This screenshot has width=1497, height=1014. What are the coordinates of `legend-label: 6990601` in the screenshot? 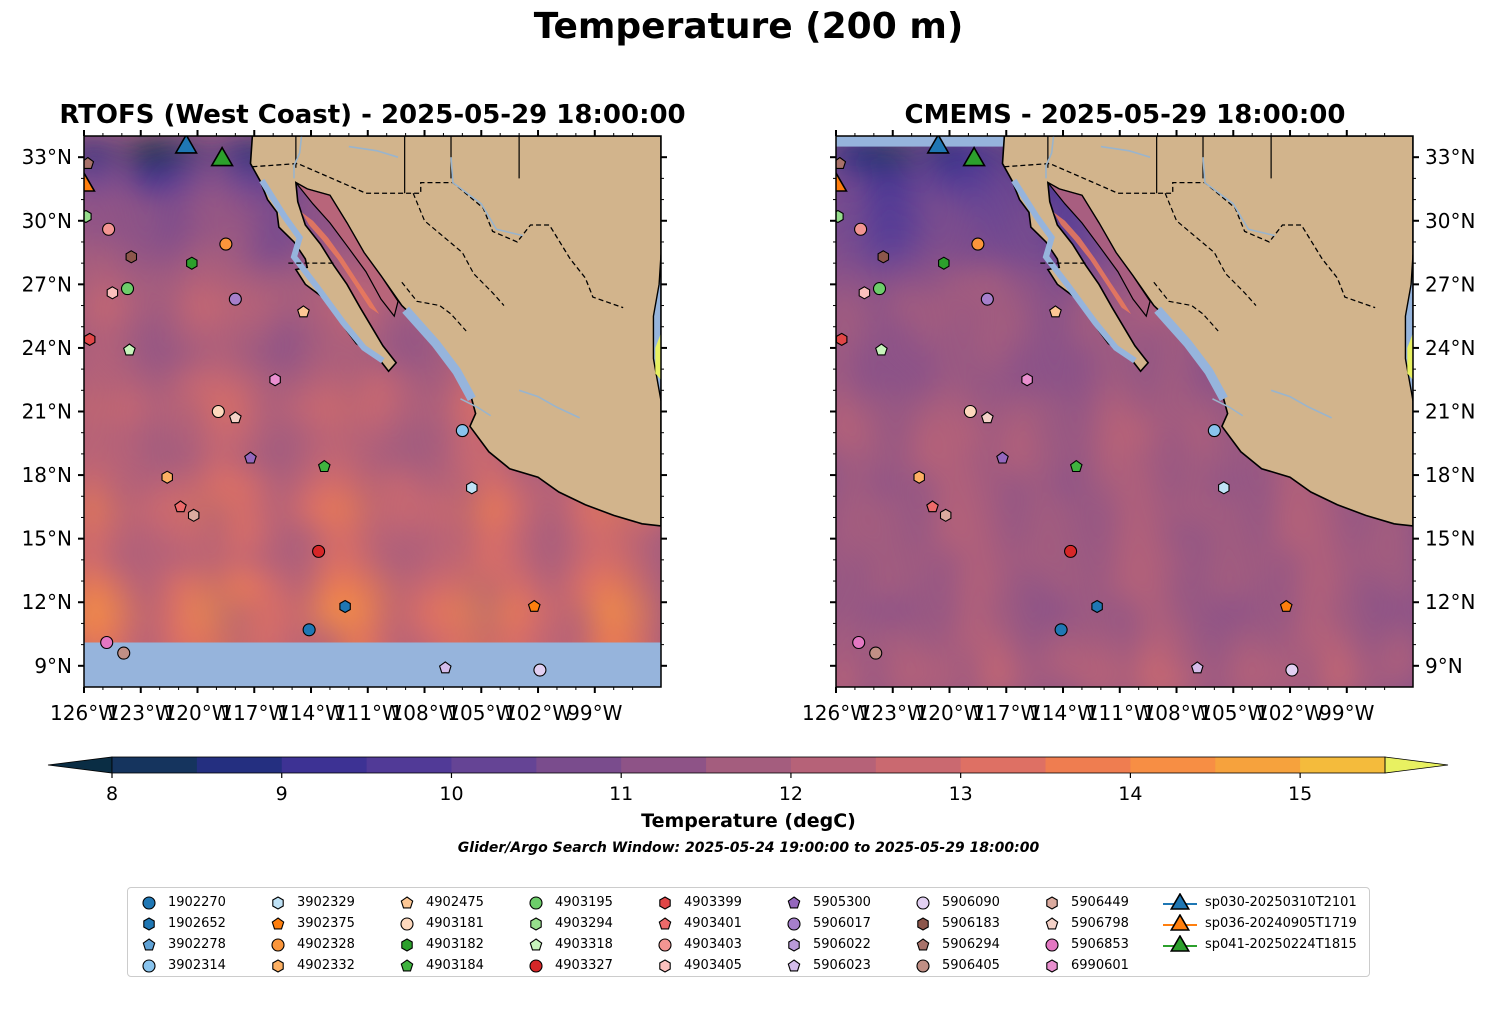 It's located at (1100, 965).